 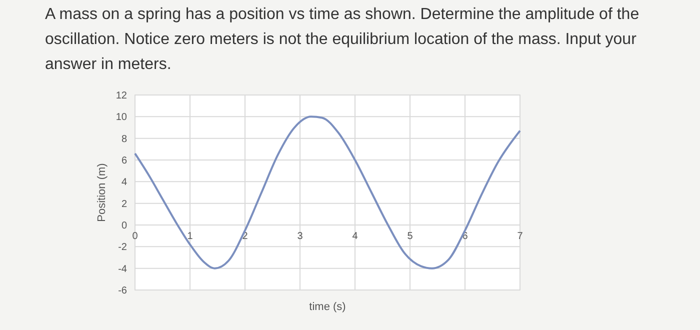 What do you see at coordinates (124, 161) in the screenshot?
I see `y-tick-label: 6` at bounding box center [124, 161].